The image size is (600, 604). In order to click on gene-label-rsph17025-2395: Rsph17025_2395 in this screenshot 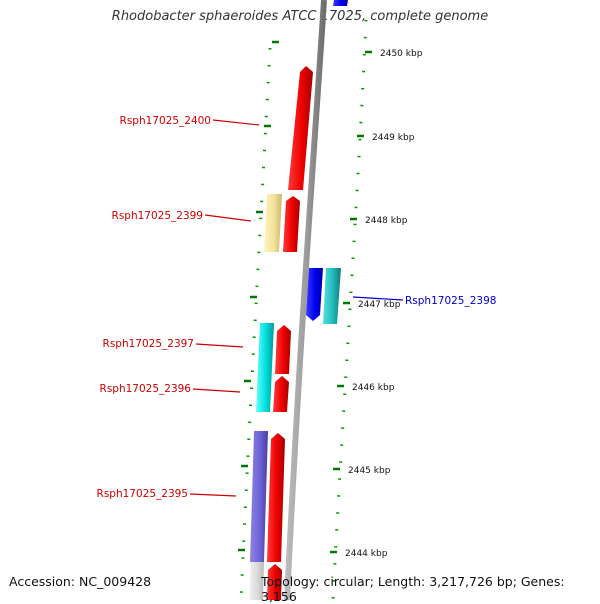, I will do `click(142, 494)`.